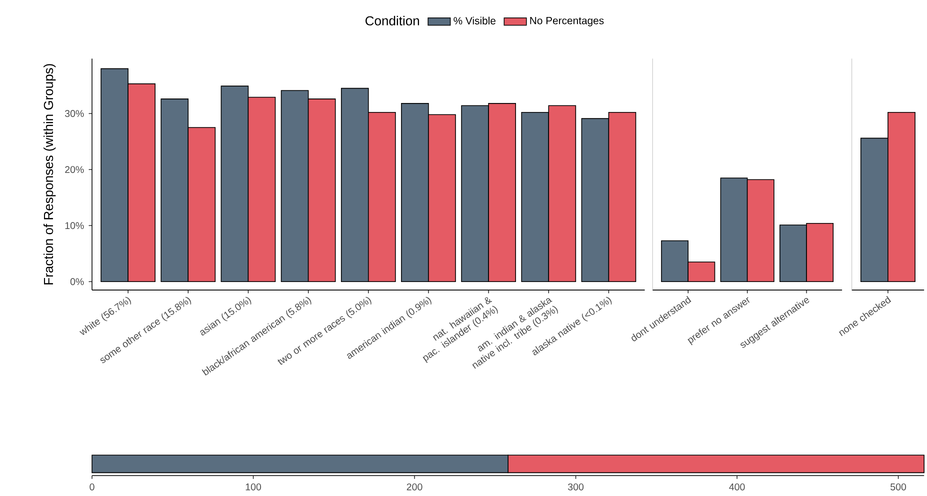 The height and width of the screenshot is (496, 927). Describe the element at coordinates (50, 174) in the screenshot. I see `y-axis-title: Fraction of Responses (within Groups)` at that location.